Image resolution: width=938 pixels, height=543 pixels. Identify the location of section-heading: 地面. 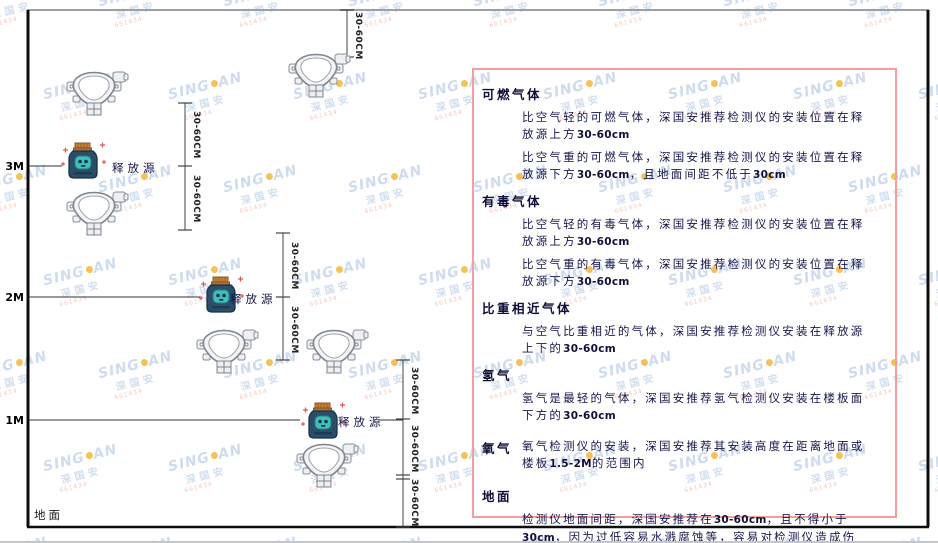
(497, 496).